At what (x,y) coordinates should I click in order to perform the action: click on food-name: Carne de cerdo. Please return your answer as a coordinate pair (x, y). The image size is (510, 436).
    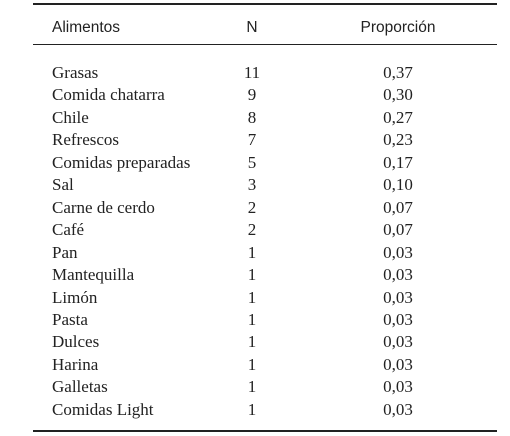
    Looking at the image, I should click on (103, 207).